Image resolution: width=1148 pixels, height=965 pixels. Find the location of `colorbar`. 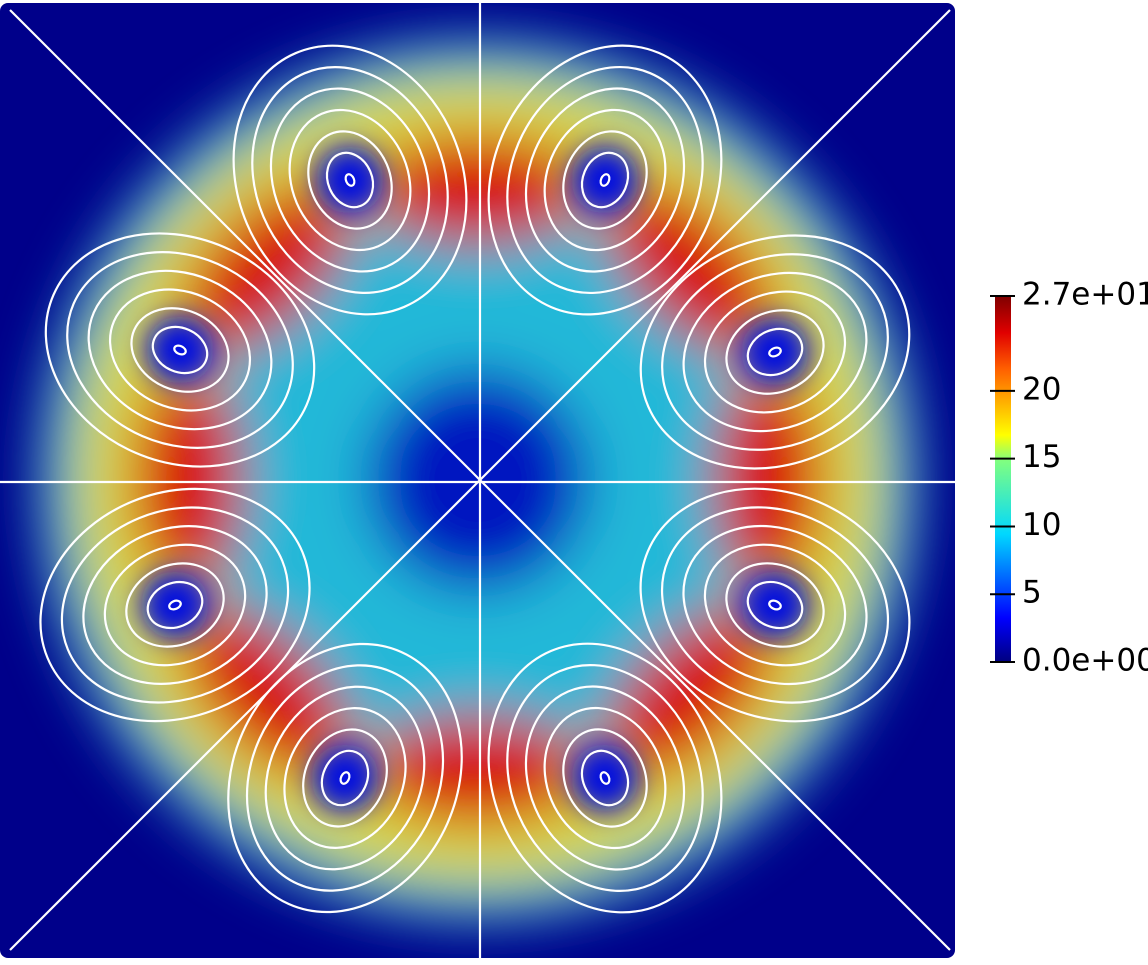

colorbar is located at coordinates (1003, 479).